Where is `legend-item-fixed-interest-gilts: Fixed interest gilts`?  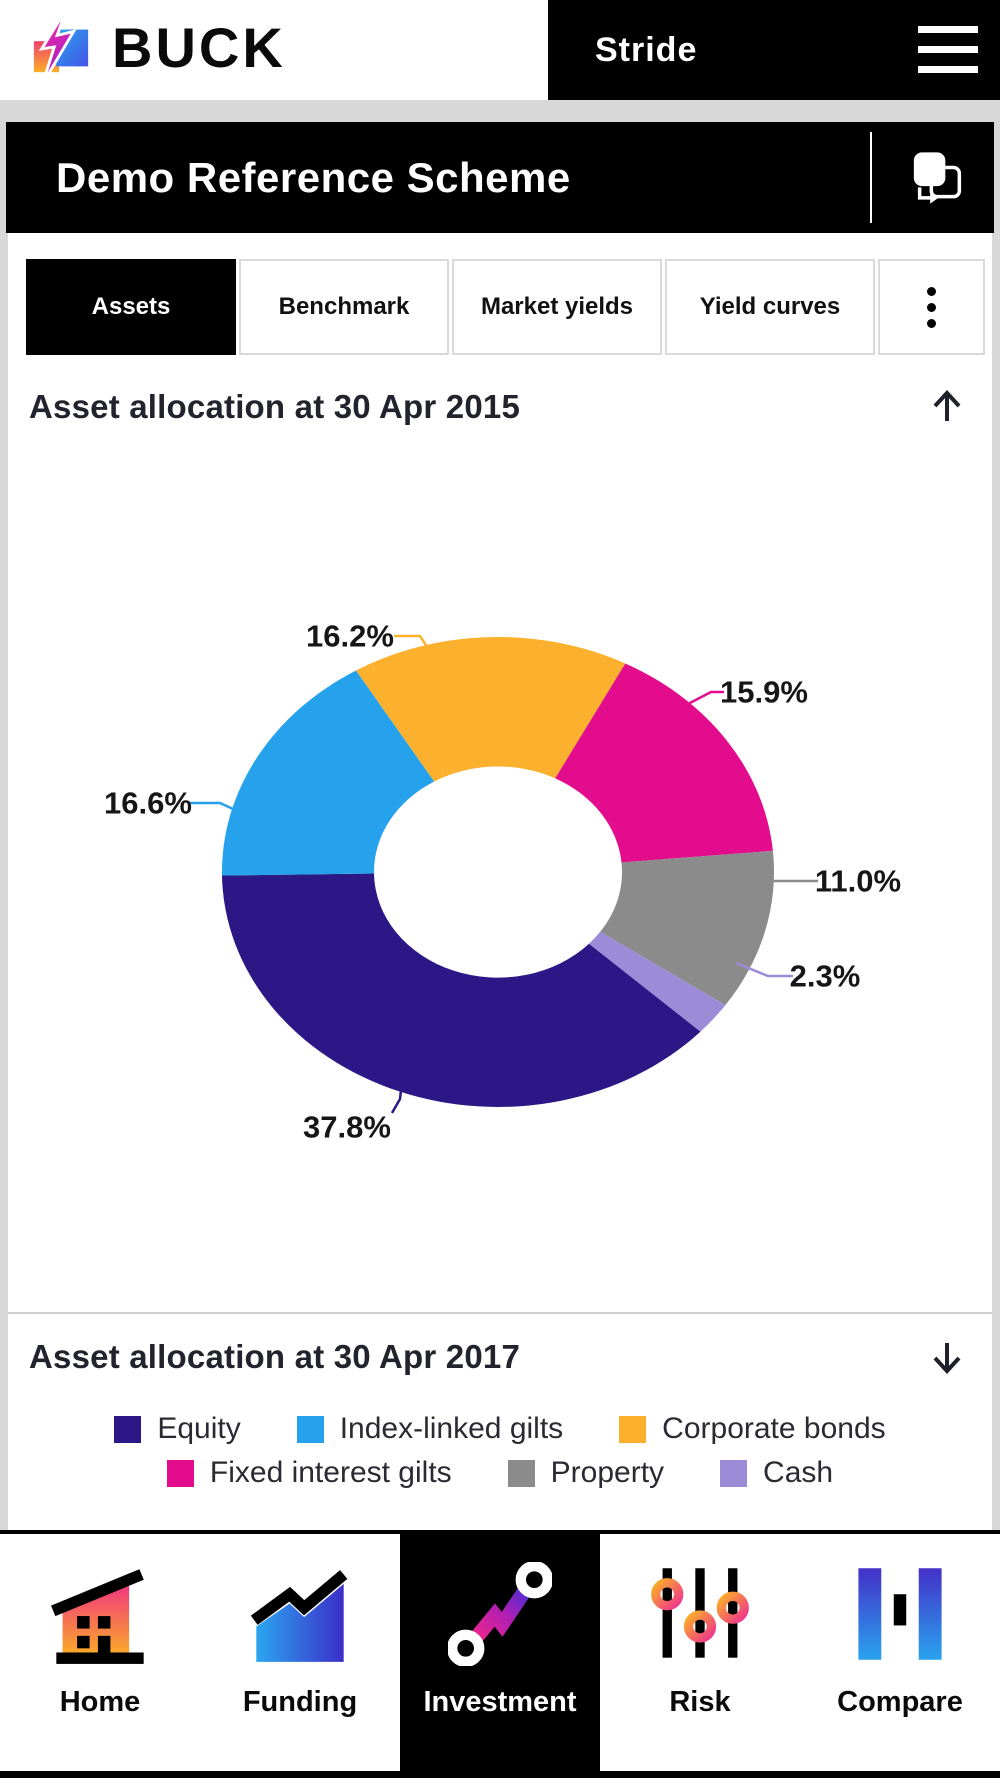 legend-item-fixed-interest-gilts: Fixed interest gilts is located at coordinates (309, 1473).